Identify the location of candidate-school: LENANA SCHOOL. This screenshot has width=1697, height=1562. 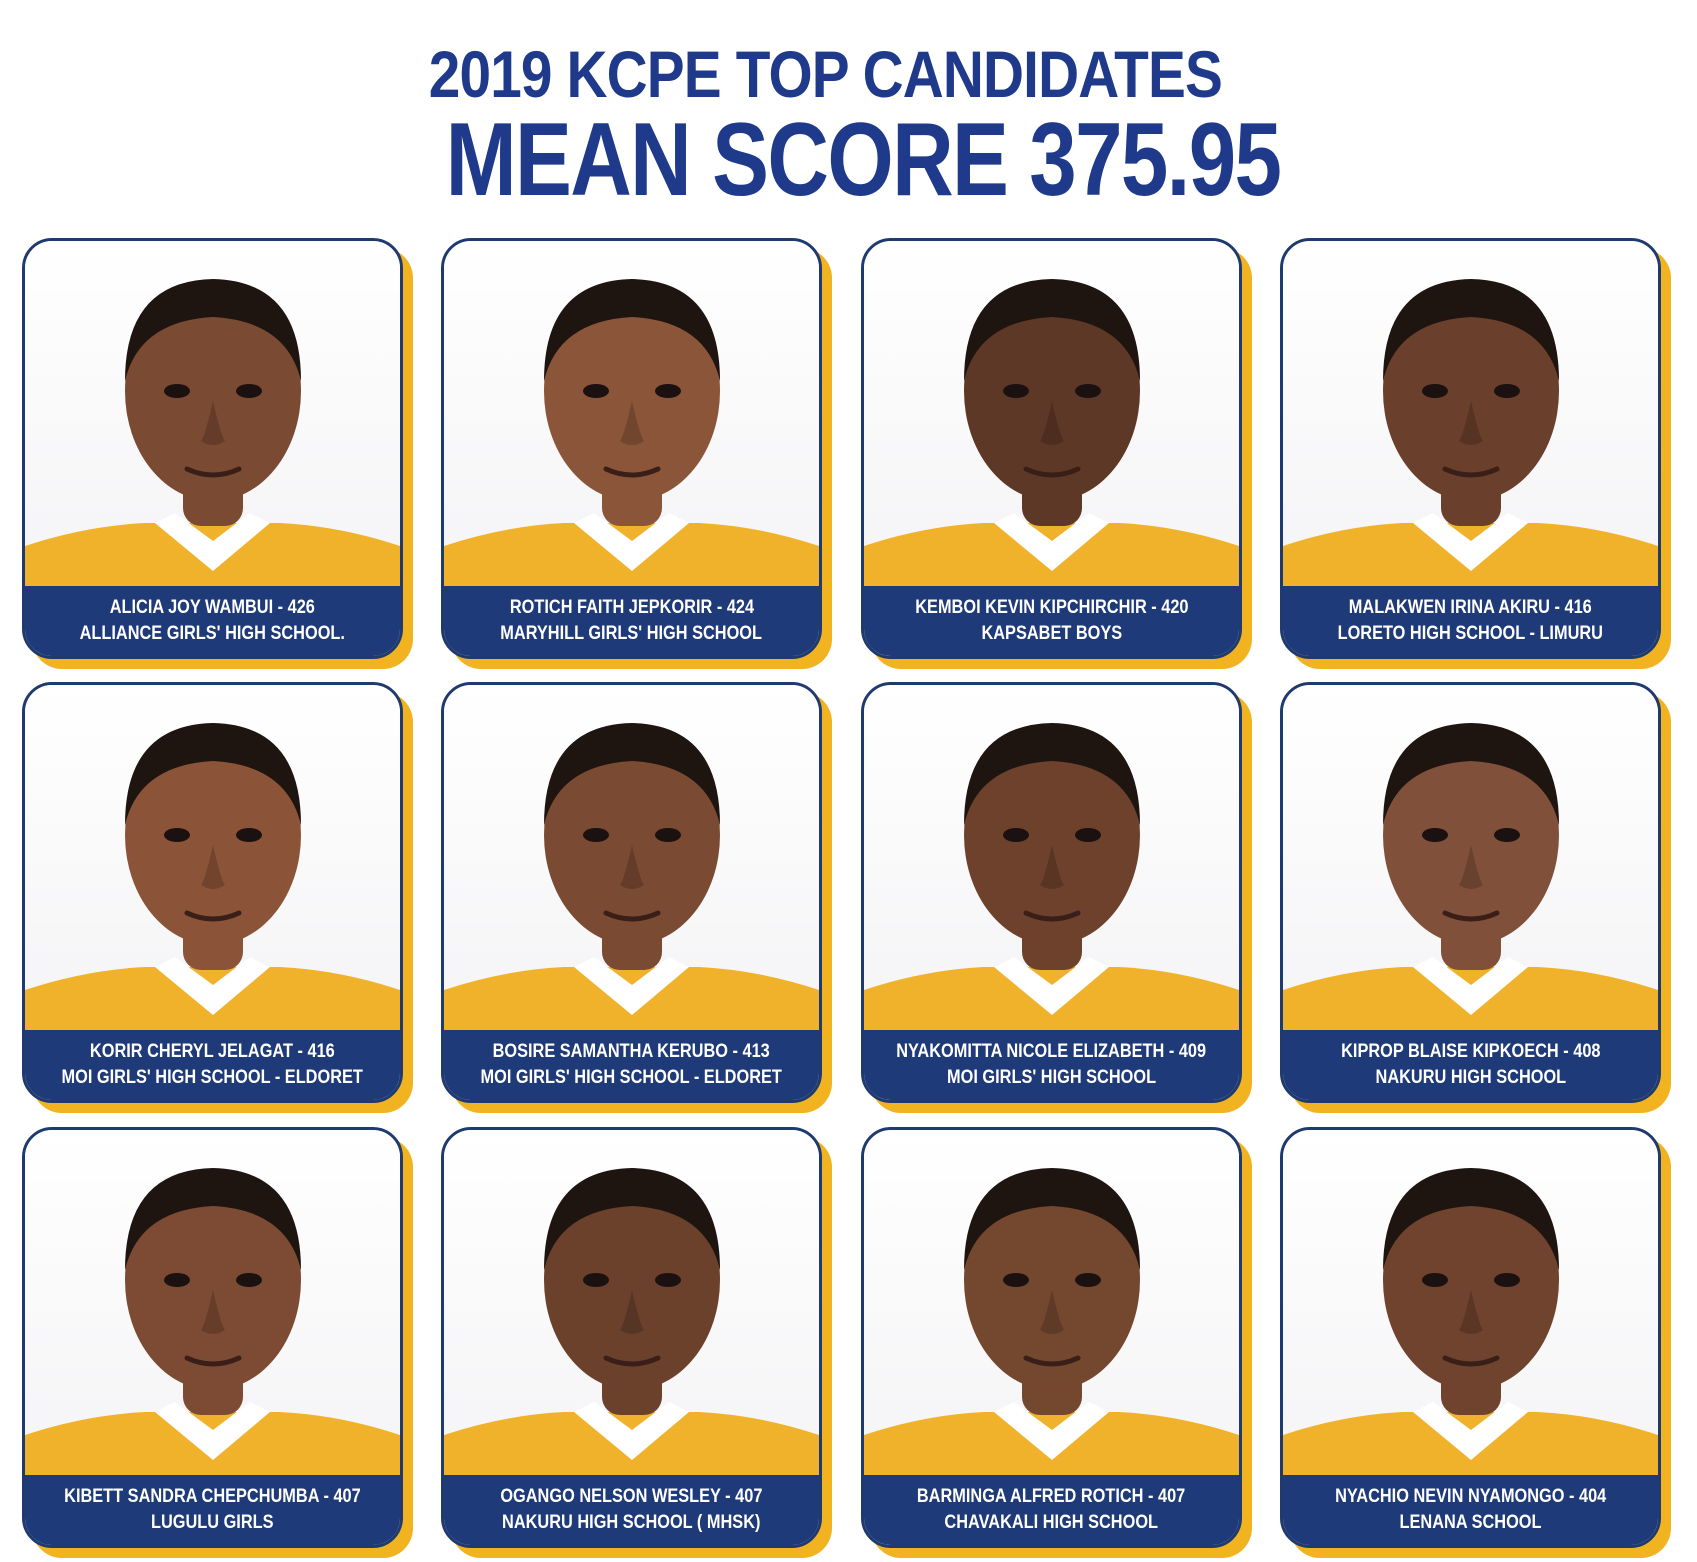
(1470, 1522).